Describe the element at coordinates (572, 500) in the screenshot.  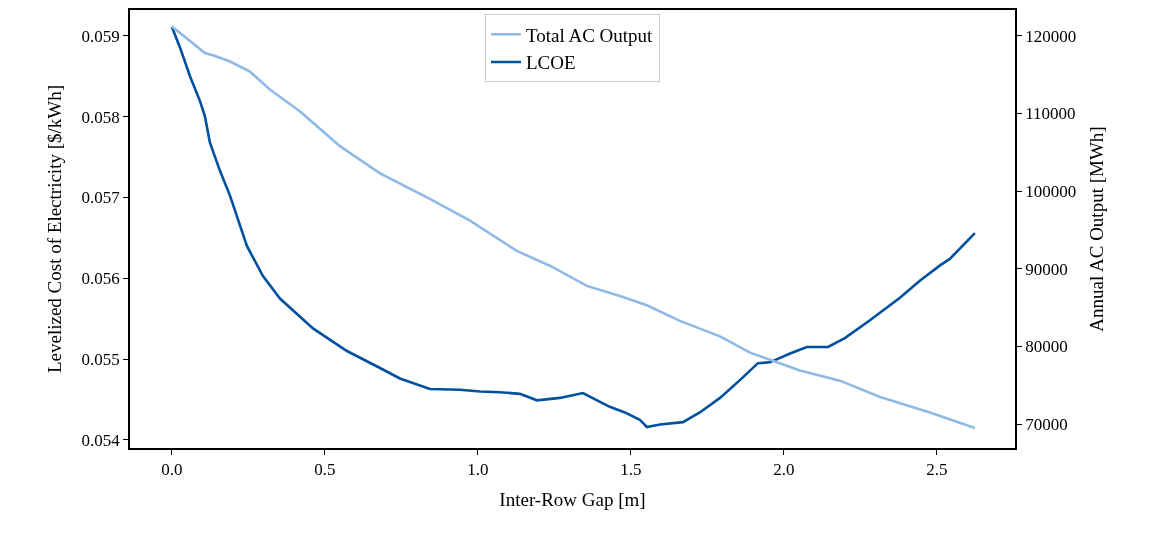
I see `x-axis-title: Inter-Row Gap [m]` at that location.